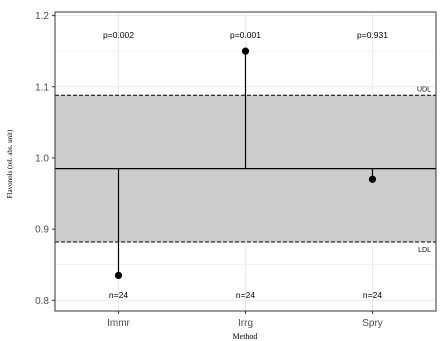  Describe the element at coordinates (42, 301) in the screenshot. I see `y-tick-label: 0.8` at that location.